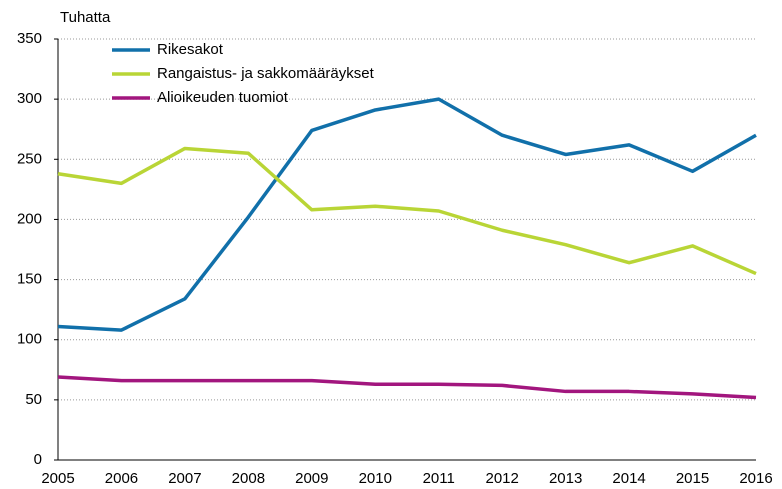 This screenshot has width=782, height=489. I want to click on legend-label: Rangaistus- ja sakkomääräykset, so click(266, 73).